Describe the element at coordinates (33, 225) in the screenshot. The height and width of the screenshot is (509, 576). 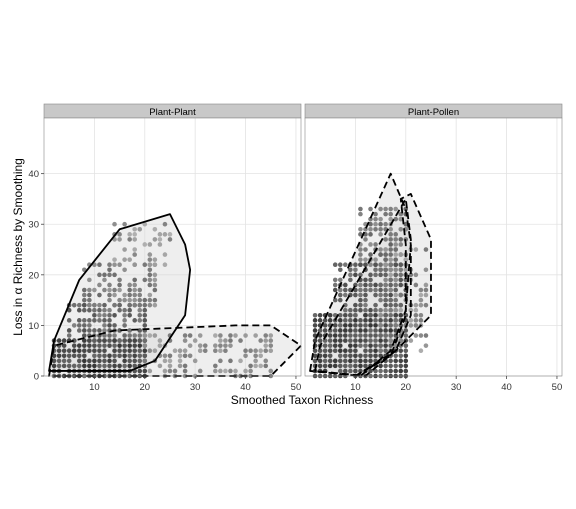
I see `y-tick-label: 30` at that location.